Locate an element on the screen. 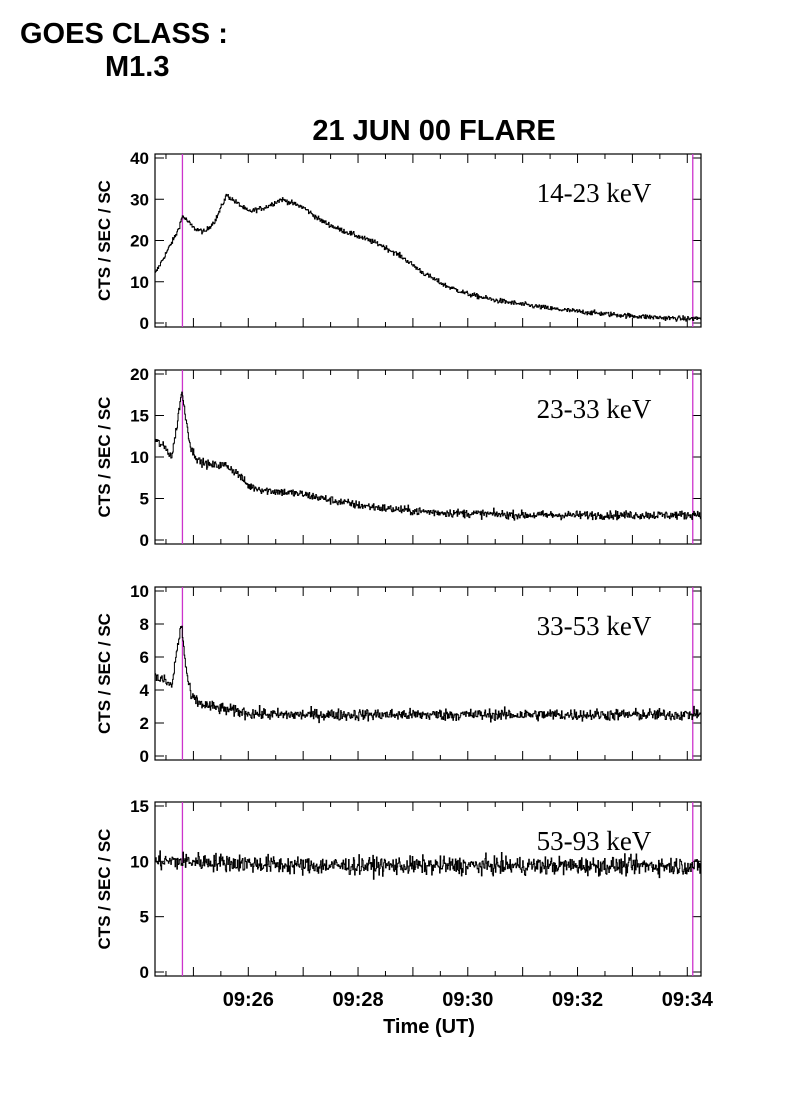 The height and width of the screenshot is (1118, 790). x-tick-label: 09:30 is located at coordinates (467, 1000).